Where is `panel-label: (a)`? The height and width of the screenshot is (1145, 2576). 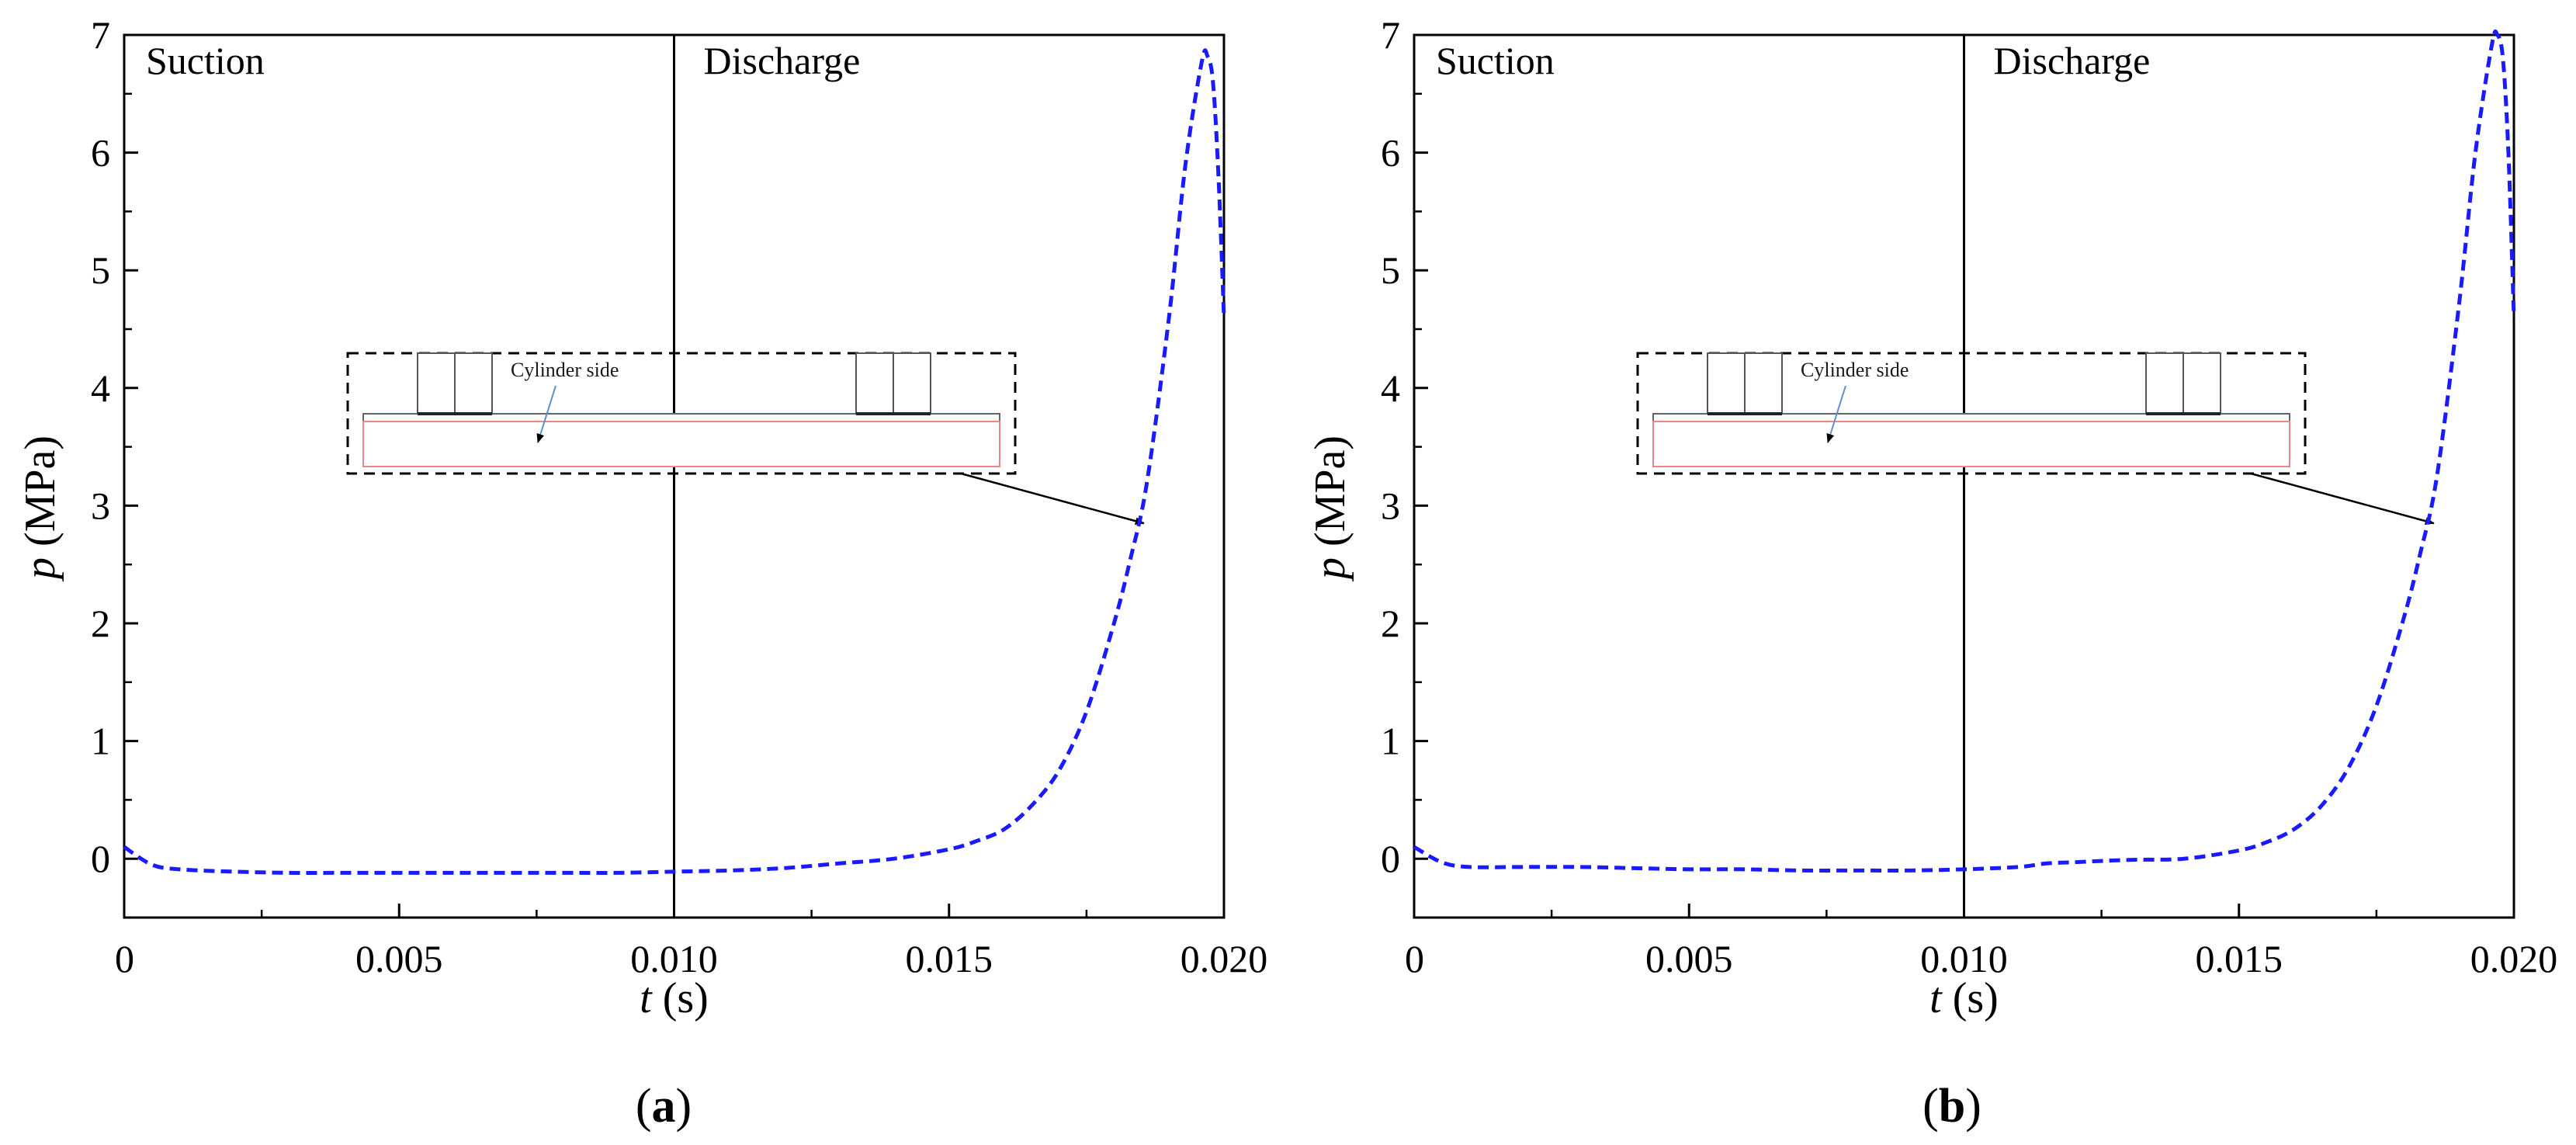 panel-label: (a) is located at coordinates (664, 1106).